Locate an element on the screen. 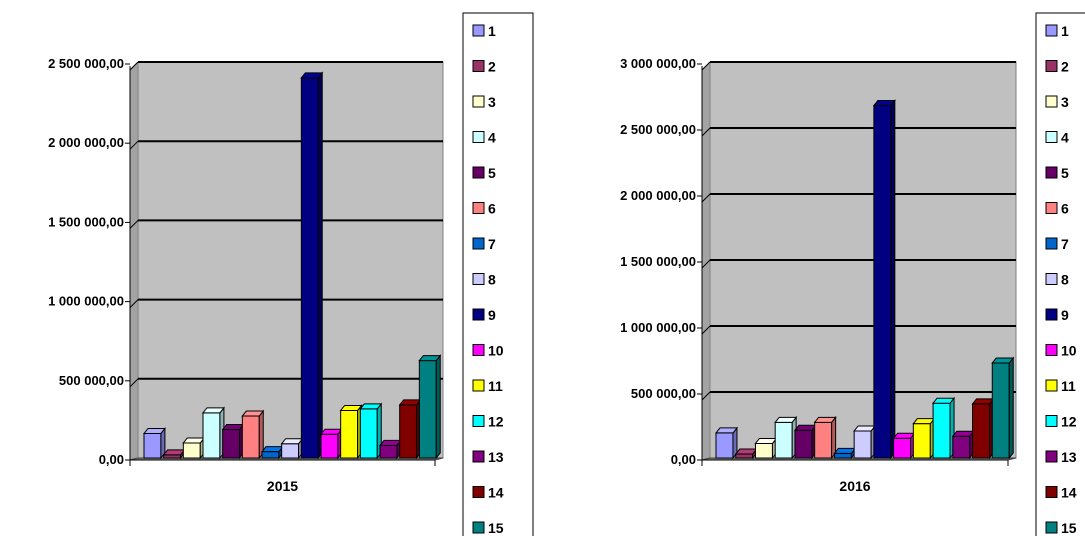 This screenshot has height=536, width=1085. legend-label: 7 is located at coordinates (492, 244).